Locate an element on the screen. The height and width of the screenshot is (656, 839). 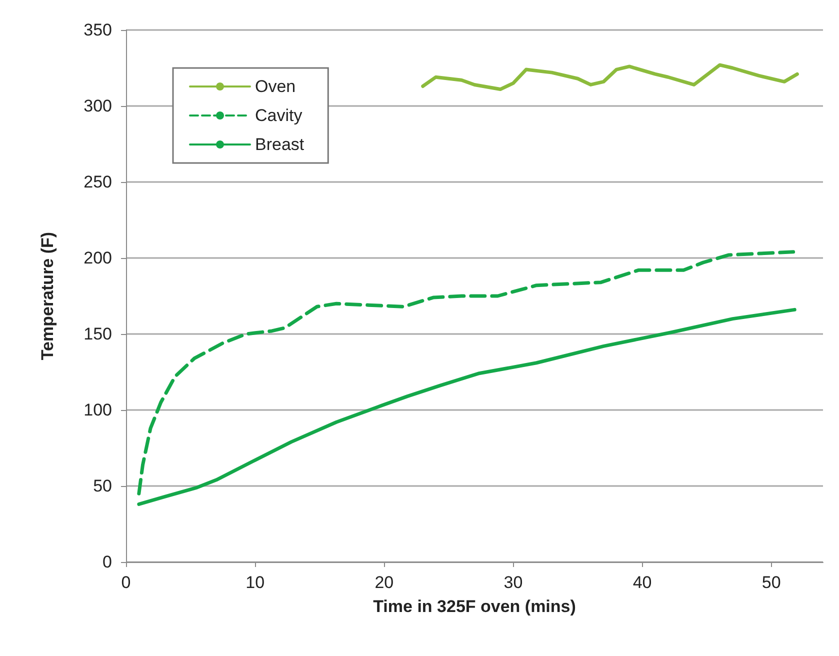
y-tick-label: 200 is located at coordinates (98, 258).